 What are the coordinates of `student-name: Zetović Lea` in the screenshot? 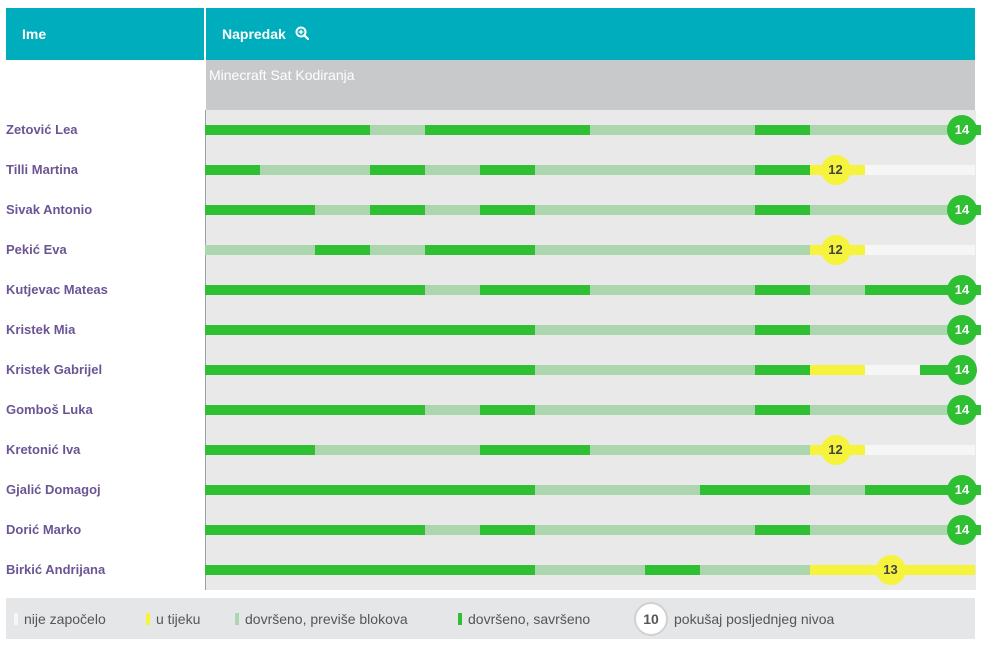 It's located at (42, 129).